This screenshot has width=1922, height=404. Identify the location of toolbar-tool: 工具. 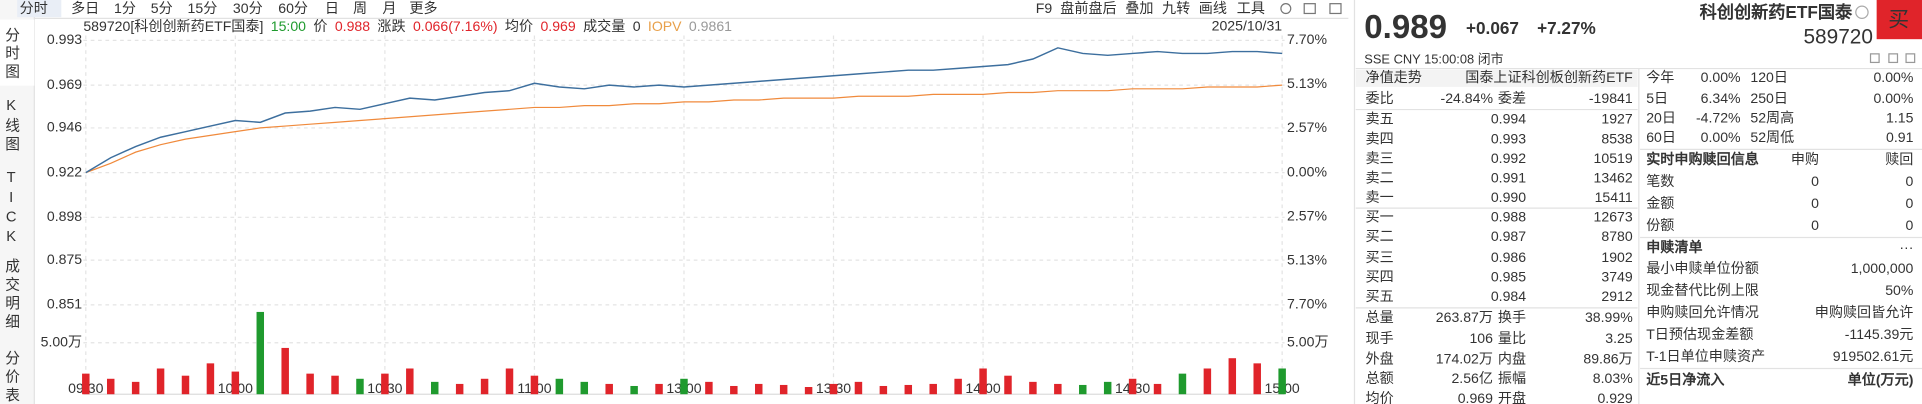
(1251, 8).